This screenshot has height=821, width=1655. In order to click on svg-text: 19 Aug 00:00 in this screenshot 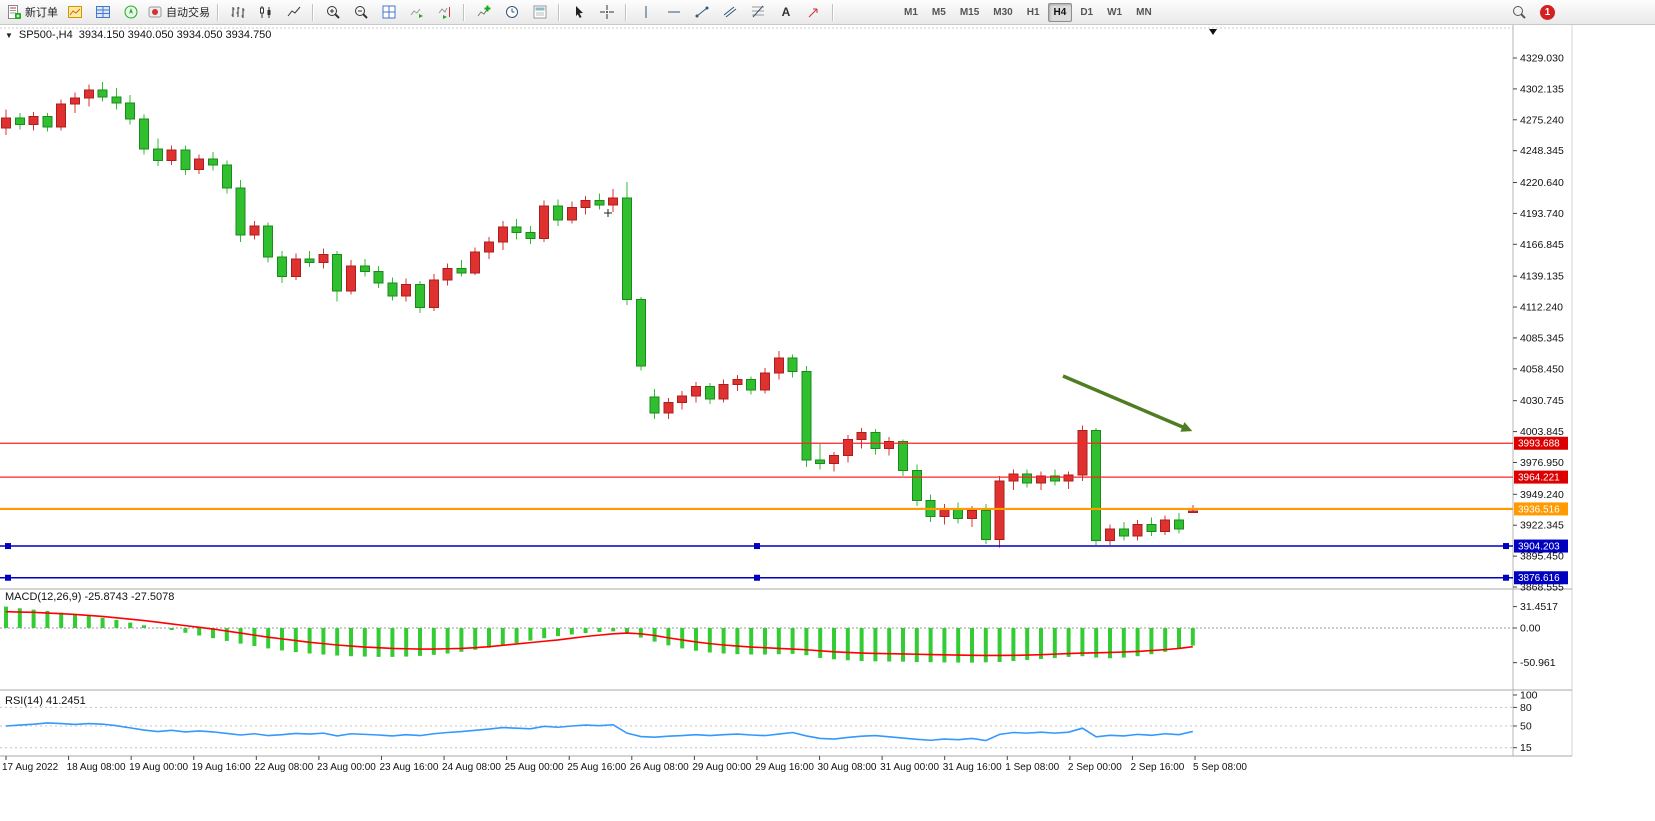, I will do `click(158, 767)`.